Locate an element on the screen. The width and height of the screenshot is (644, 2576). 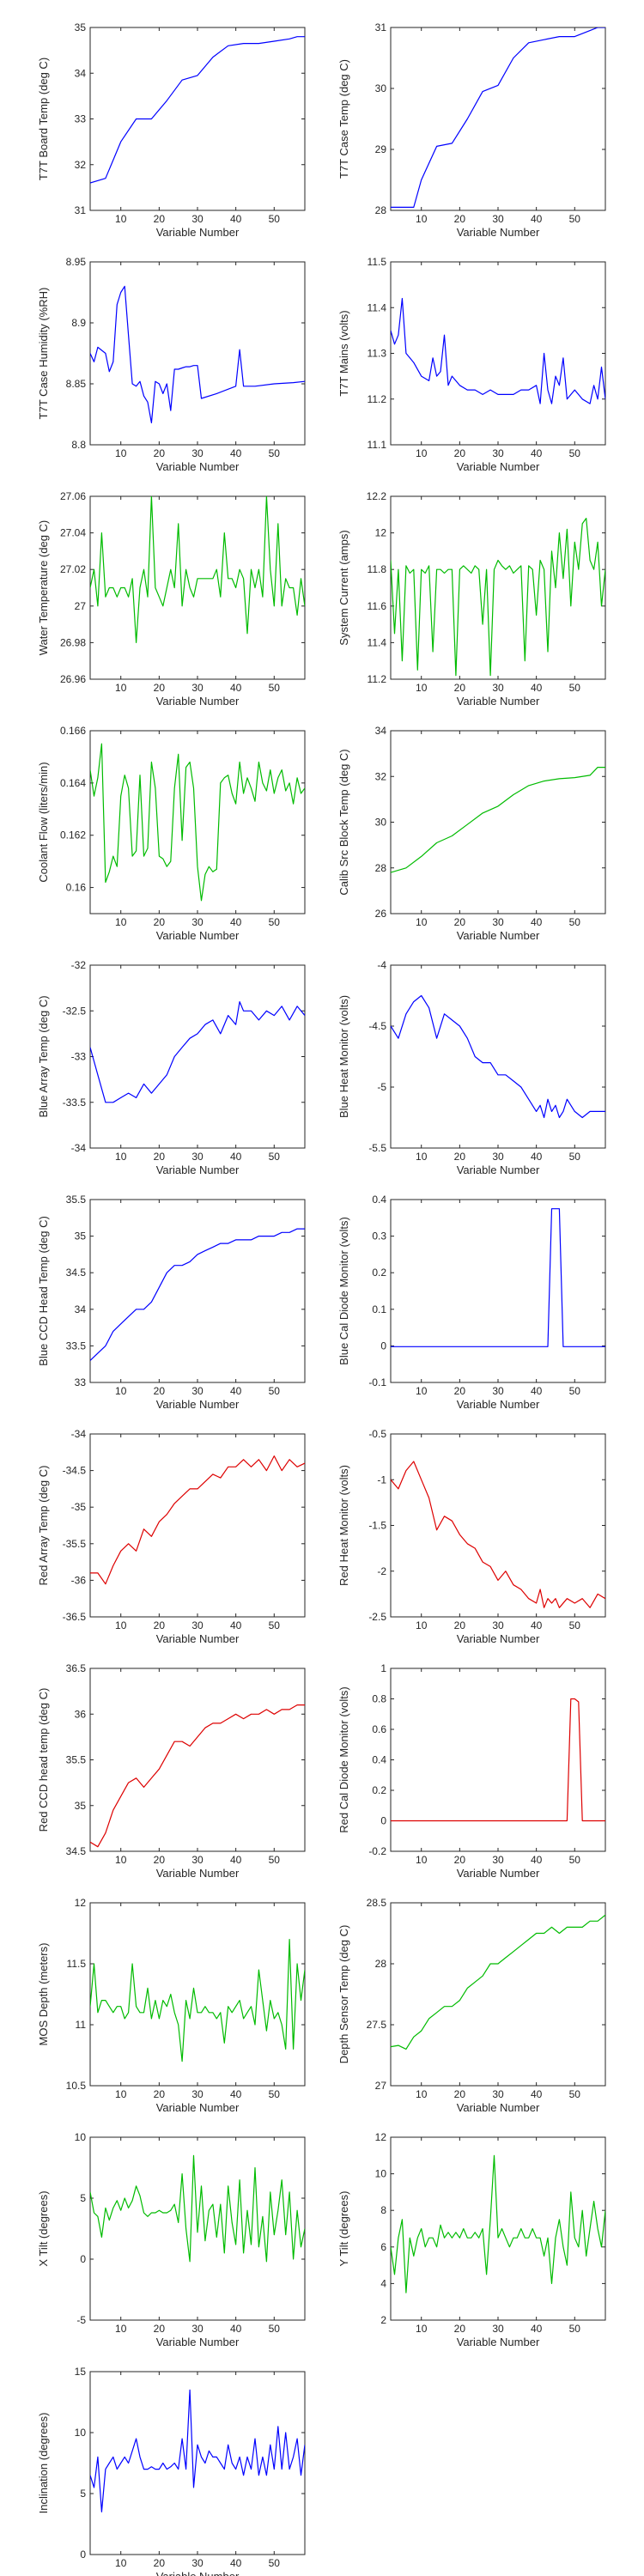
y-tick-label: 34.5 is located at coordinates (77, 1851).